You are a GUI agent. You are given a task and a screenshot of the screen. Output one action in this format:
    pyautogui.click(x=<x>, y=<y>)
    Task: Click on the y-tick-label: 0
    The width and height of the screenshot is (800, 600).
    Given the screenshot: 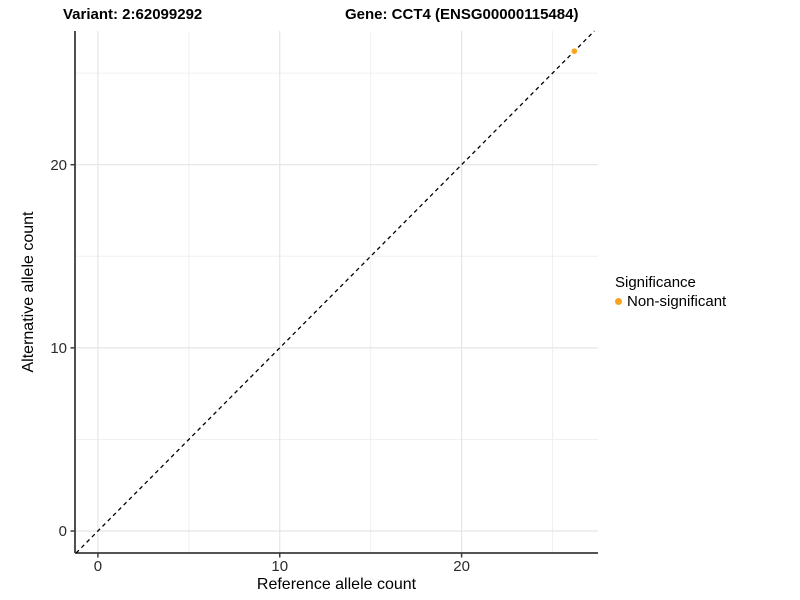 What is the action you would take?
    pyautogui.click(x=63, y=531)
    